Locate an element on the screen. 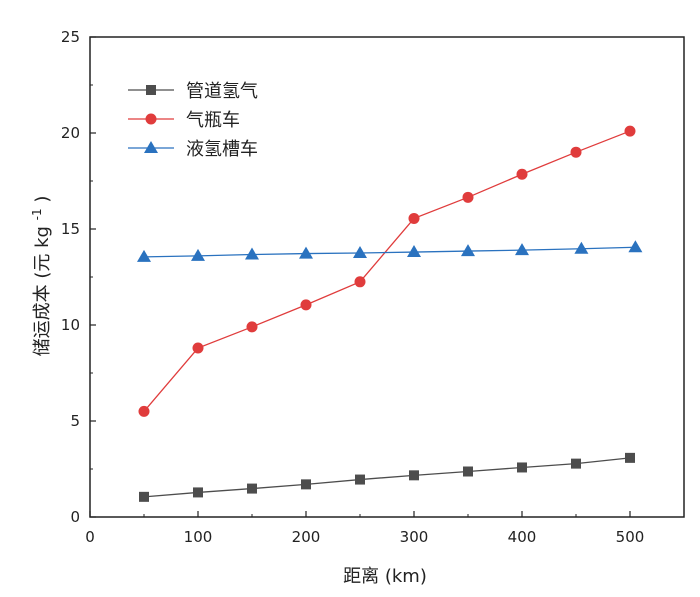 The width and height of the screenshot is (700, 597). legend-label: 液氢槽车 is located at coordinates (222, 149).